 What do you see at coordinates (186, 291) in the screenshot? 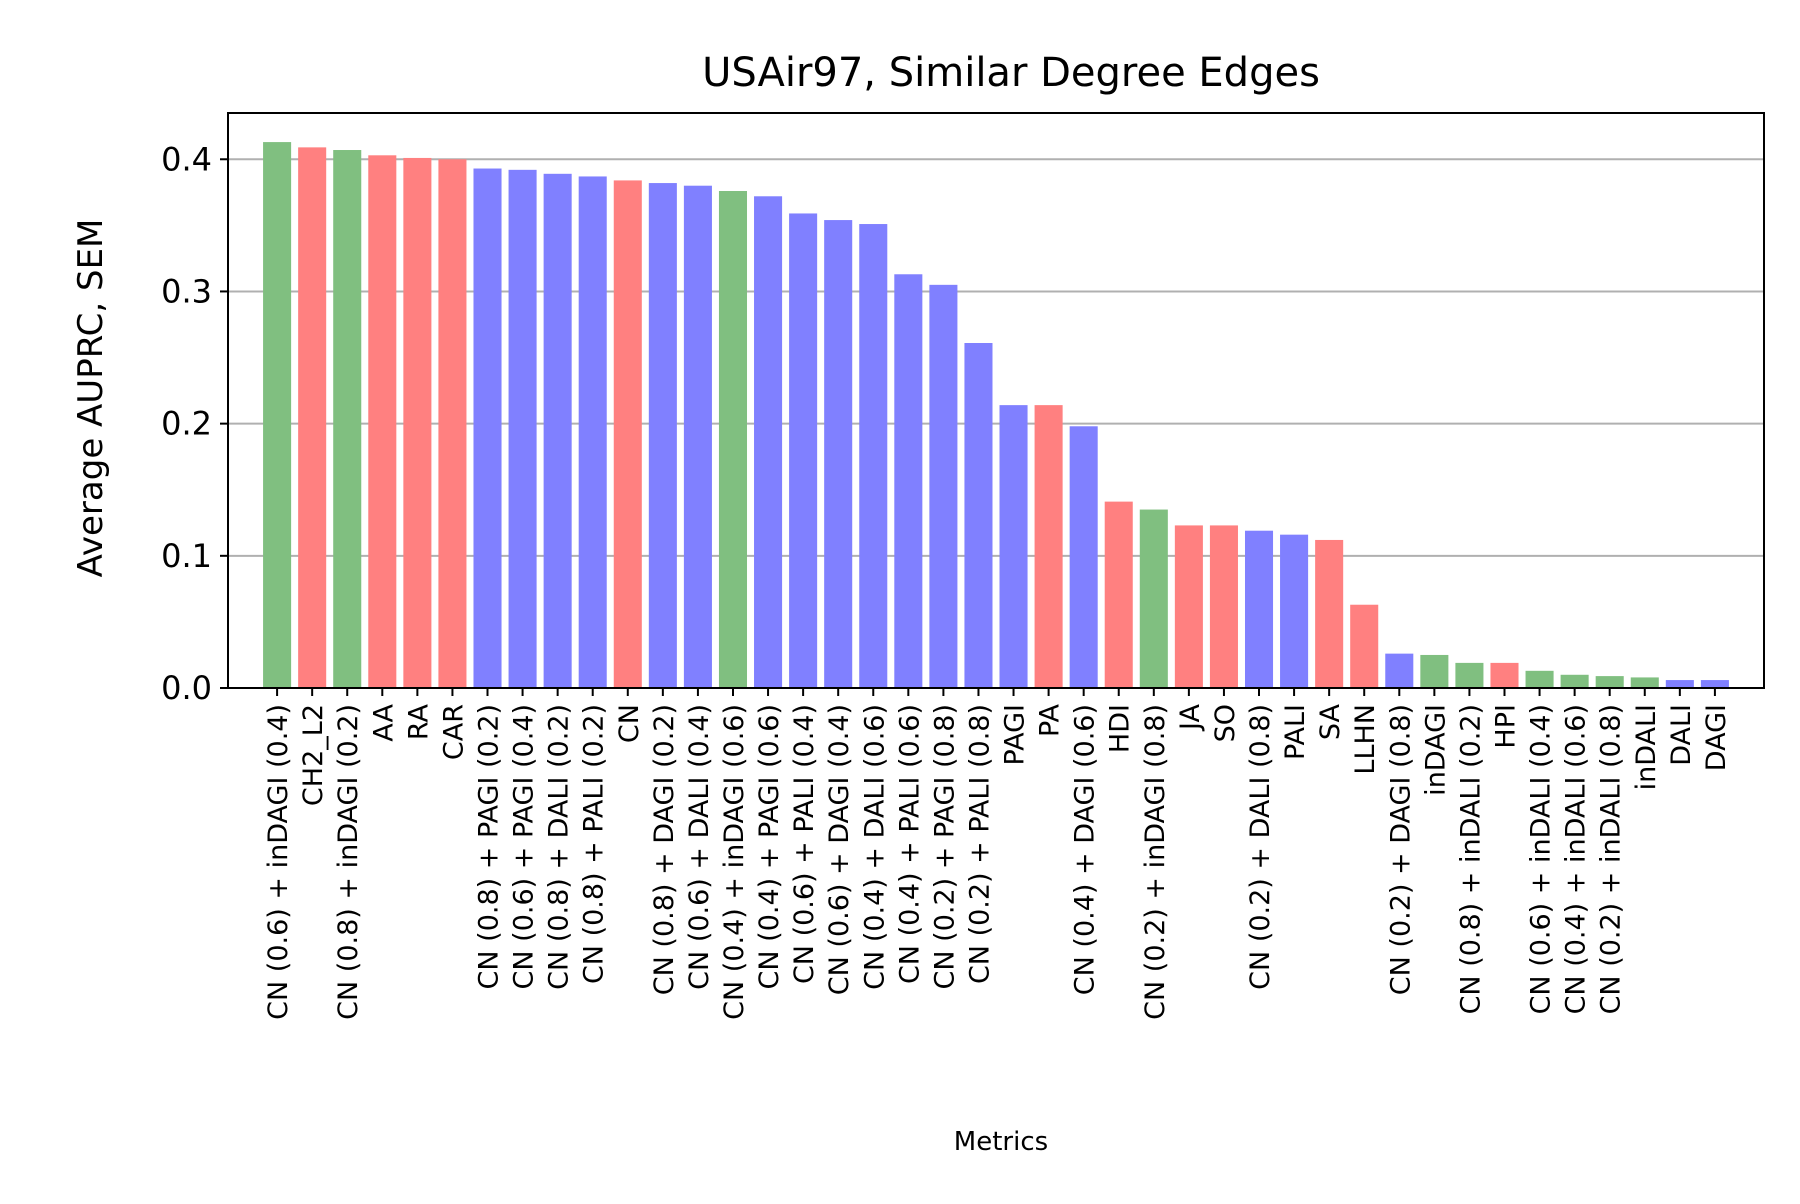
I see `y-tick-label: 0.3` at bounding box center [186, 291].